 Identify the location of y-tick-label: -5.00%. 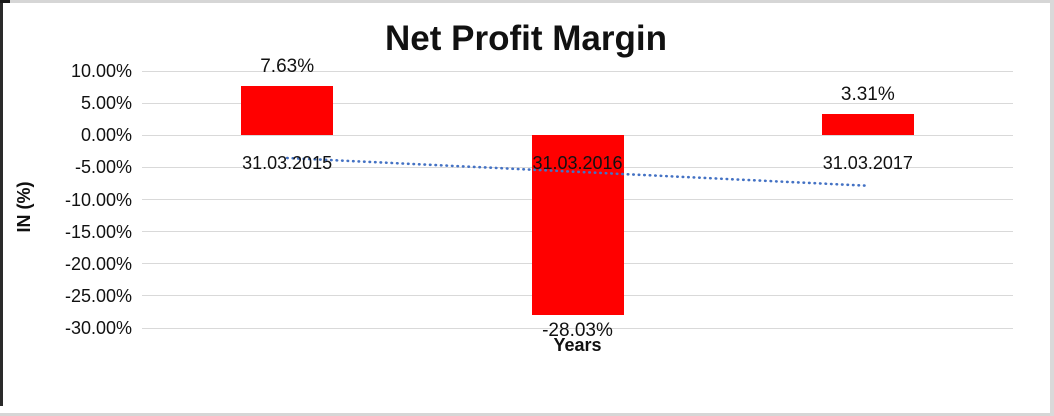
(103, 167).